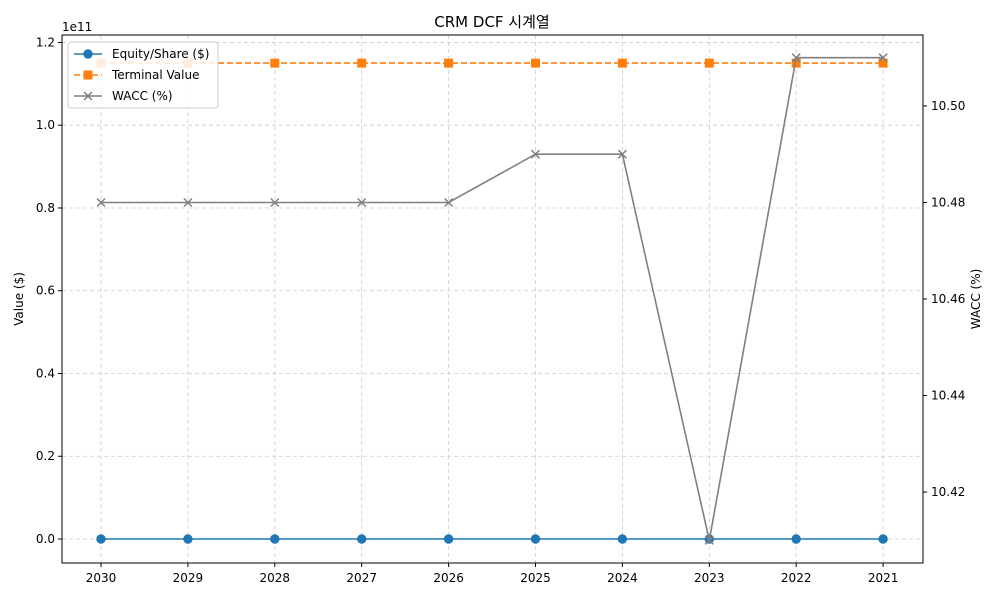 Image resolution: width=1000 pixels, height=600 pixels. What do you see at coordinates (188, 578) in the screenshot?
I see `x-tick-label: 2029` at bounding box center [188, 578].